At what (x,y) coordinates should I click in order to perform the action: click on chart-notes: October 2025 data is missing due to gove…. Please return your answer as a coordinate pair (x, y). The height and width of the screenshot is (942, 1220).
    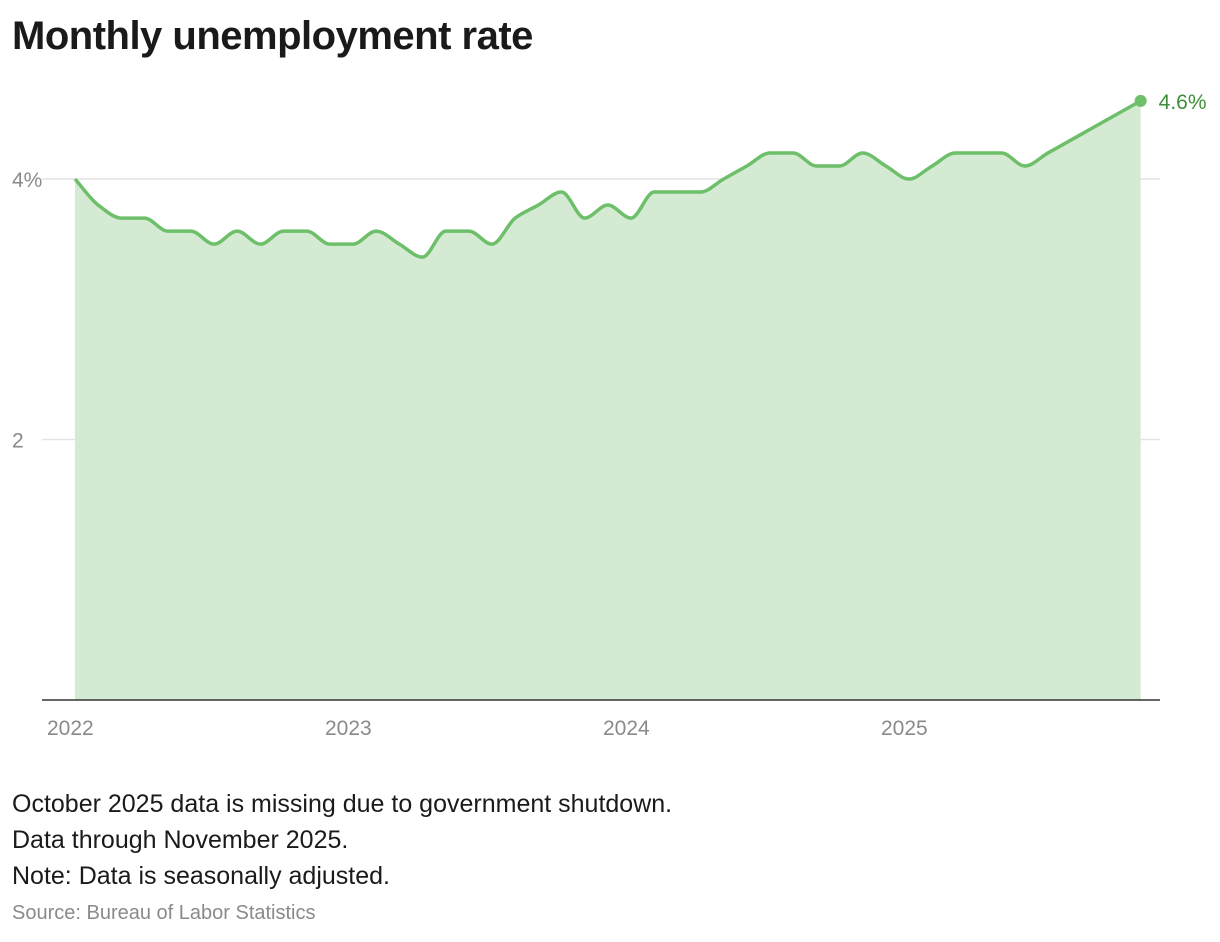
    Looking at the image, I should click on (342, 840).